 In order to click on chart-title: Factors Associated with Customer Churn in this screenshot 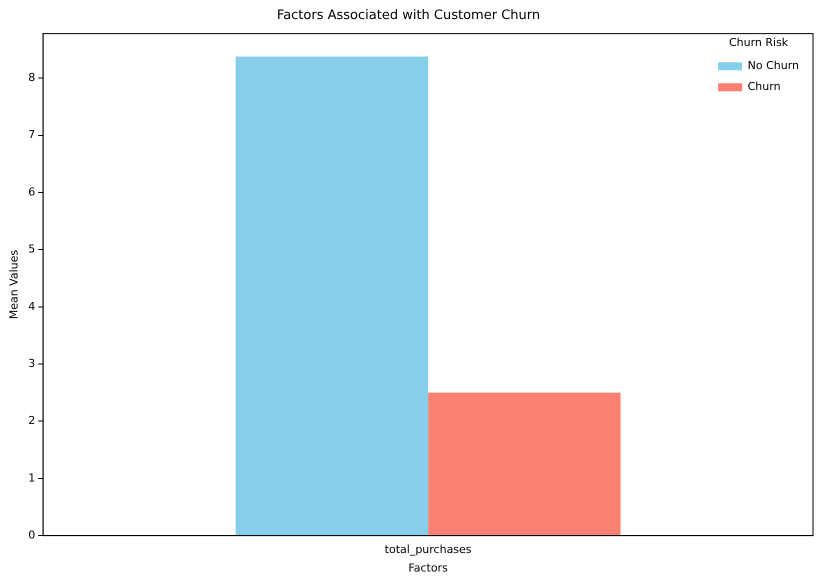, I will do `click(408, 16)`.